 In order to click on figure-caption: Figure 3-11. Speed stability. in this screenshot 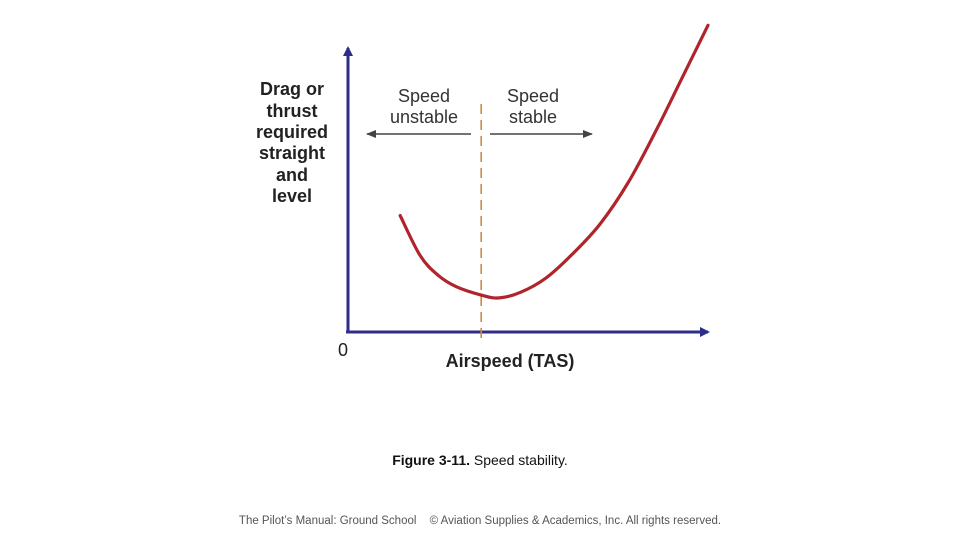, I will do `click(480, 460)`.